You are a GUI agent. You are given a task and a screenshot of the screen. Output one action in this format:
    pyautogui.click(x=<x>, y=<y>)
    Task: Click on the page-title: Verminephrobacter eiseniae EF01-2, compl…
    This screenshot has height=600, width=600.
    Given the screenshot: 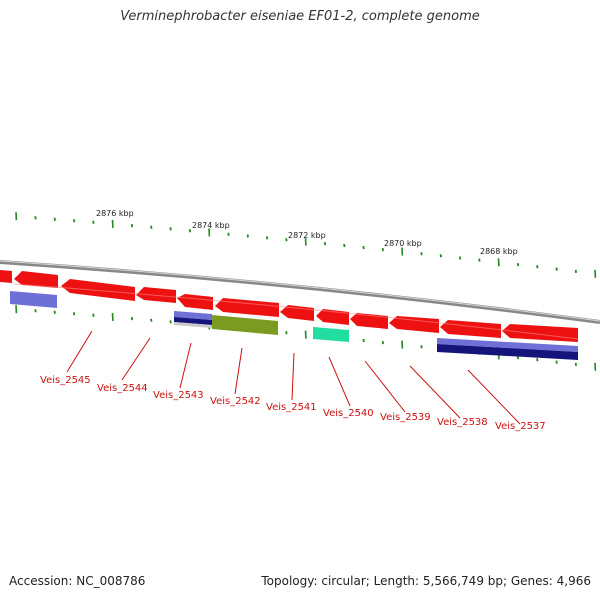 What is the action you would take?
    pyautogui.click(x=300, y=16)
    